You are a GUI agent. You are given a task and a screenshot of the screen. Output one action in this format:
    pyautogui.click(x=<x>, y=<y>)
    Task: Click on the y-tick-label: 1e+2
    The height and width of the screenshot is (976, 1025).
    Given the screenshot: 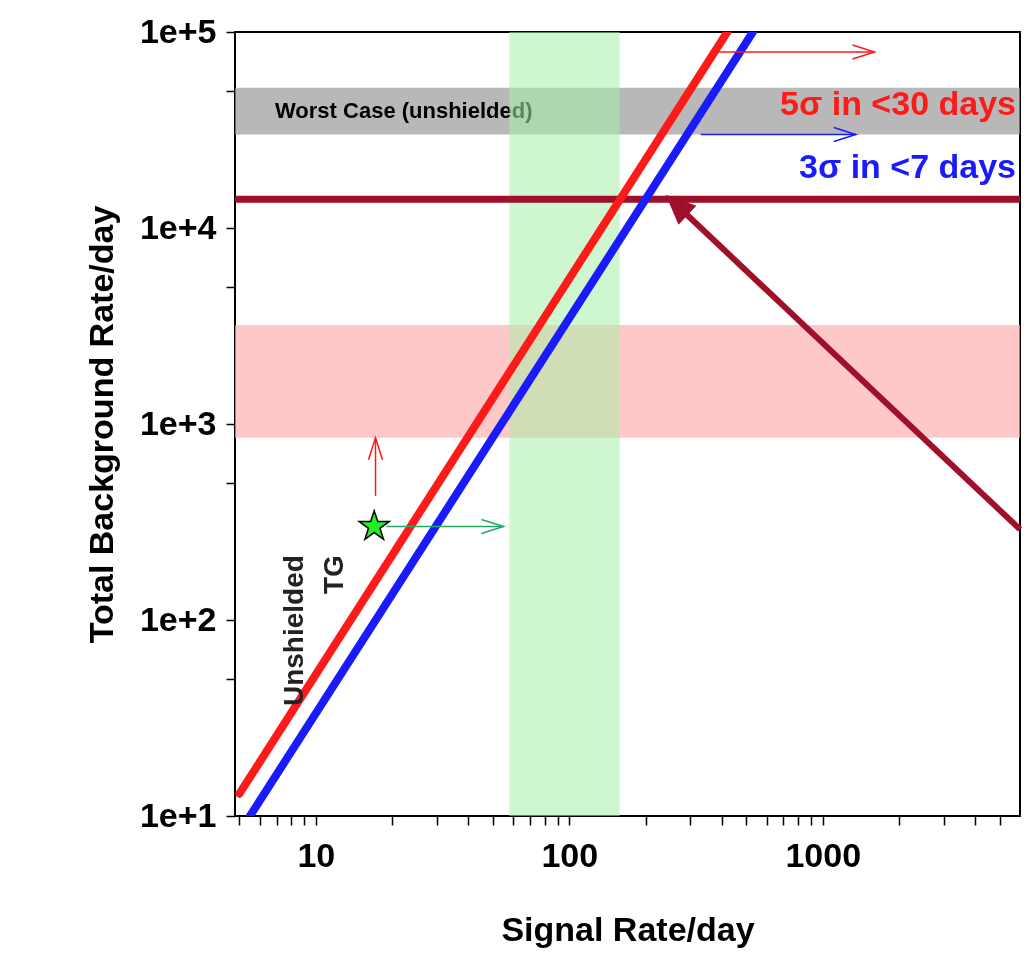 What is the action you would take?
    pyautogui.click(x=178, y=618)
    